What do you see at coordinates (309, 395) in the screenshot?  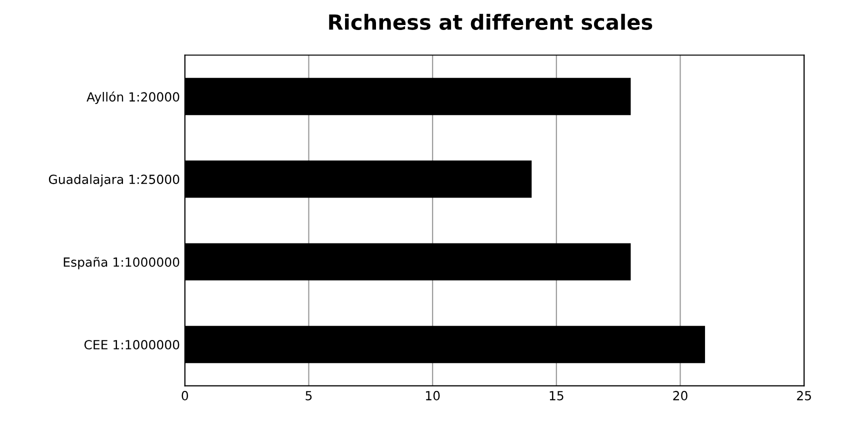 I see `x-tick-label: 5` at bounding box center [309, 395].